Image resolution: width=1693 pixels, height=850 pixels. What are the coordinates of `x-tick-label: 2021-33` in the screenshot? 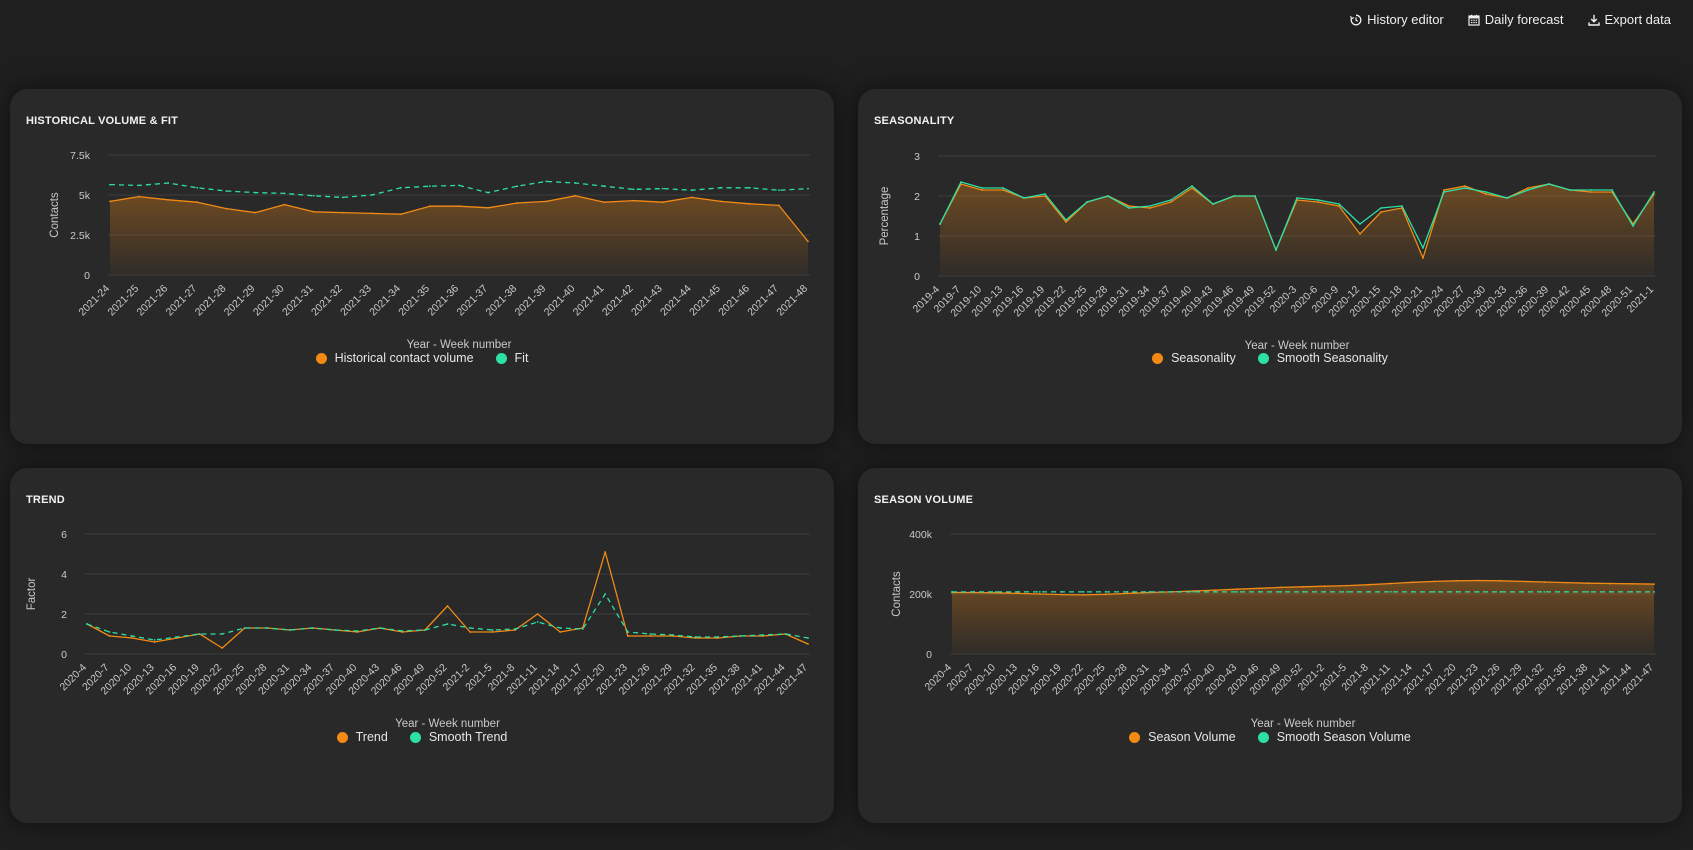 It's located at (356, 301).